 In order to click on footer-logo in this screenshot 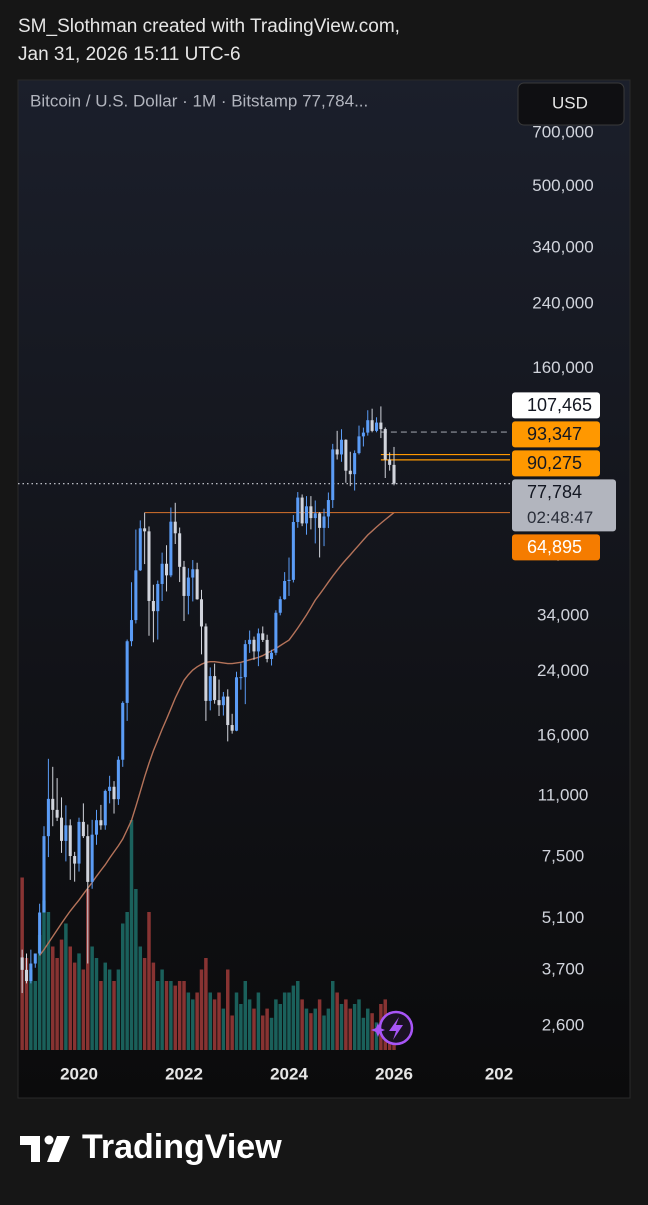, I will do `click(45, 1148)`.